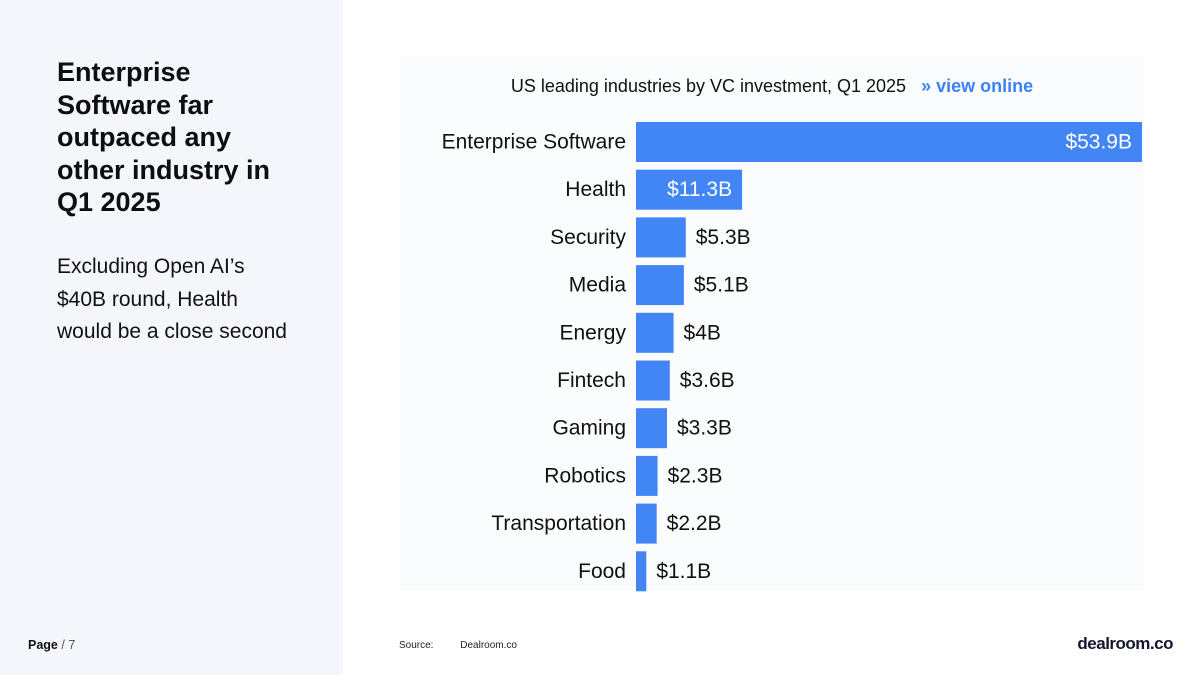 This screenshot has width=1200, height=675. I want to click on source-row: Source: Dealroom.co, so click(458, 645).